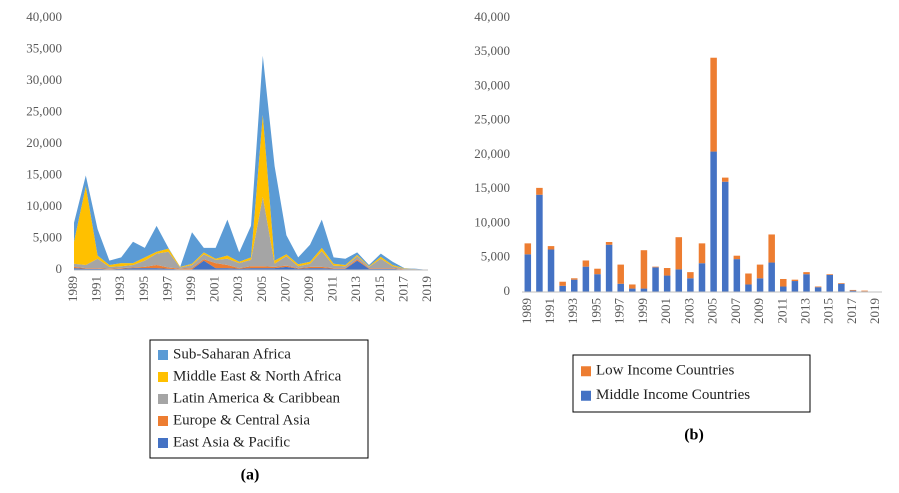  What do you see at coordinates (874, 311) in the screenshot?
I see `x-tick-label: 2019` at bounding box center [874, 311].